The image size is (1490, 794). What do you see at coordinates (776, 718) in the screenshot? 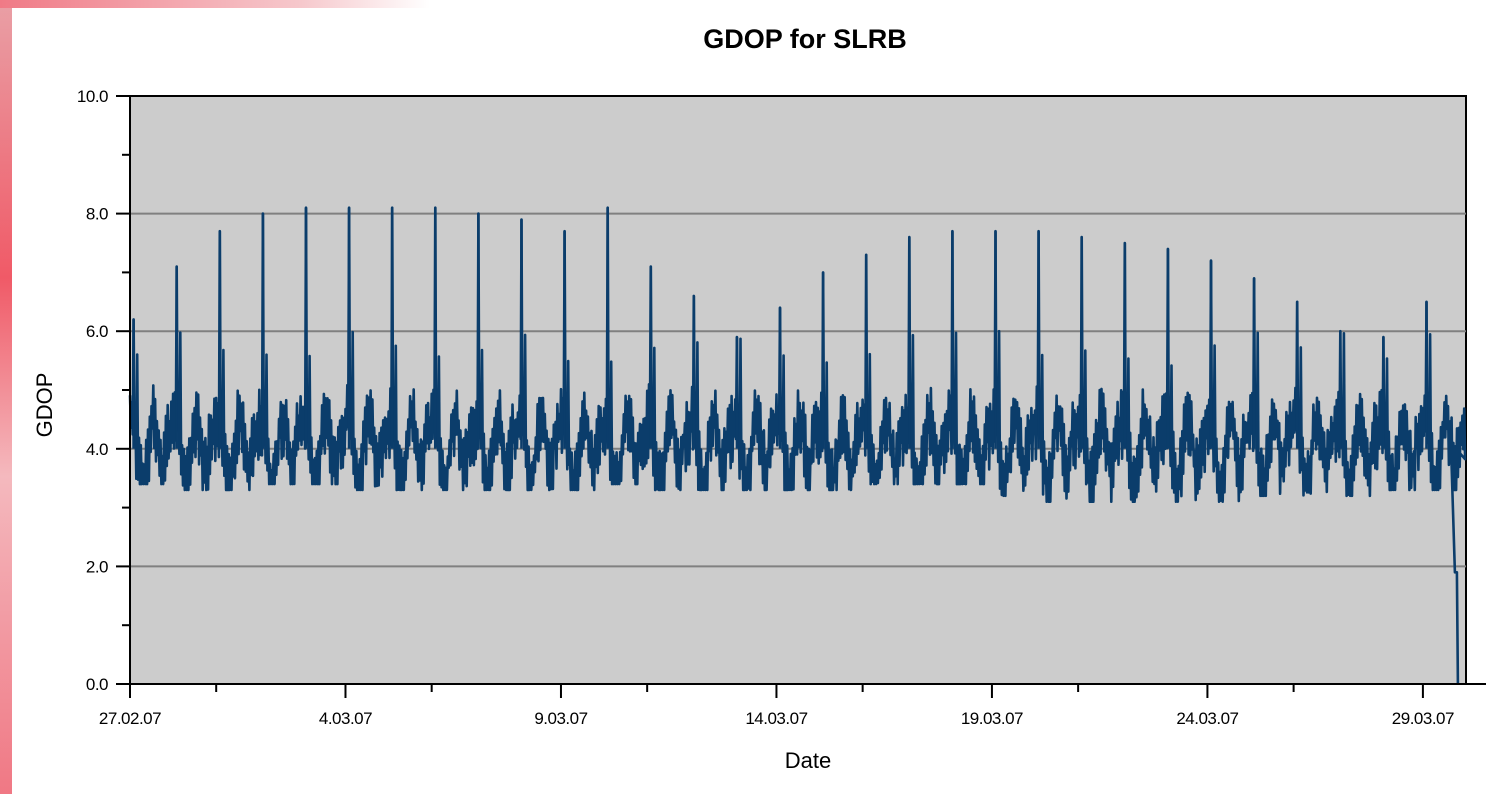
I see `x-tick-label: 14.03.07` at bounding box center [776, 718].